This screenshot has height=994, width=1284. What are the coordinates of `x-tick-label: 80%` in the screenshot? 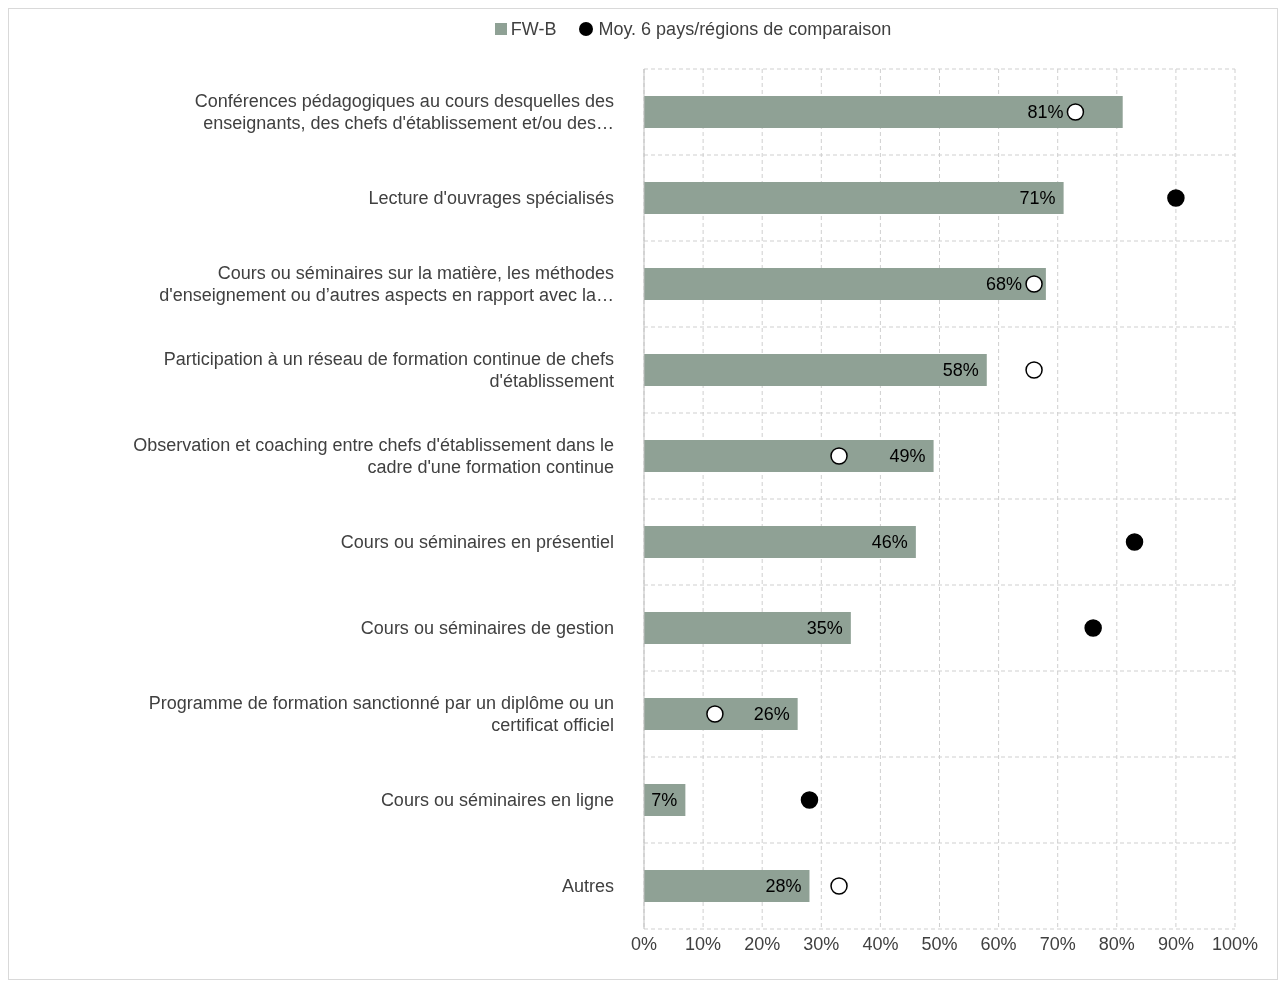 It's located at (1116, 943).